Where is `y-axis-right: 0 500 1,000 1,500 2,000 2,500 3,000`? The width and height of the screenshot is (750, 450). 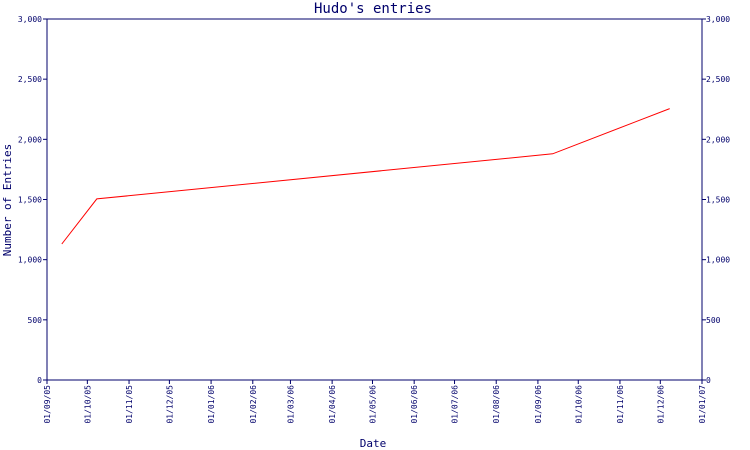 y-axis-right: 0 500 1,000 1,500 2,000 2,500 3,000 is located at coordinates (716, 200).